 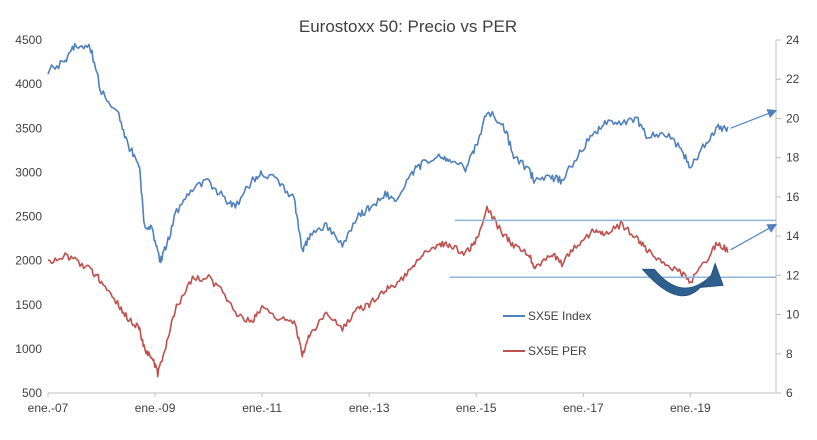 I want to click on chart-title: Eurostoxx 50: Precio vs PER, so click(x=408, y=26).